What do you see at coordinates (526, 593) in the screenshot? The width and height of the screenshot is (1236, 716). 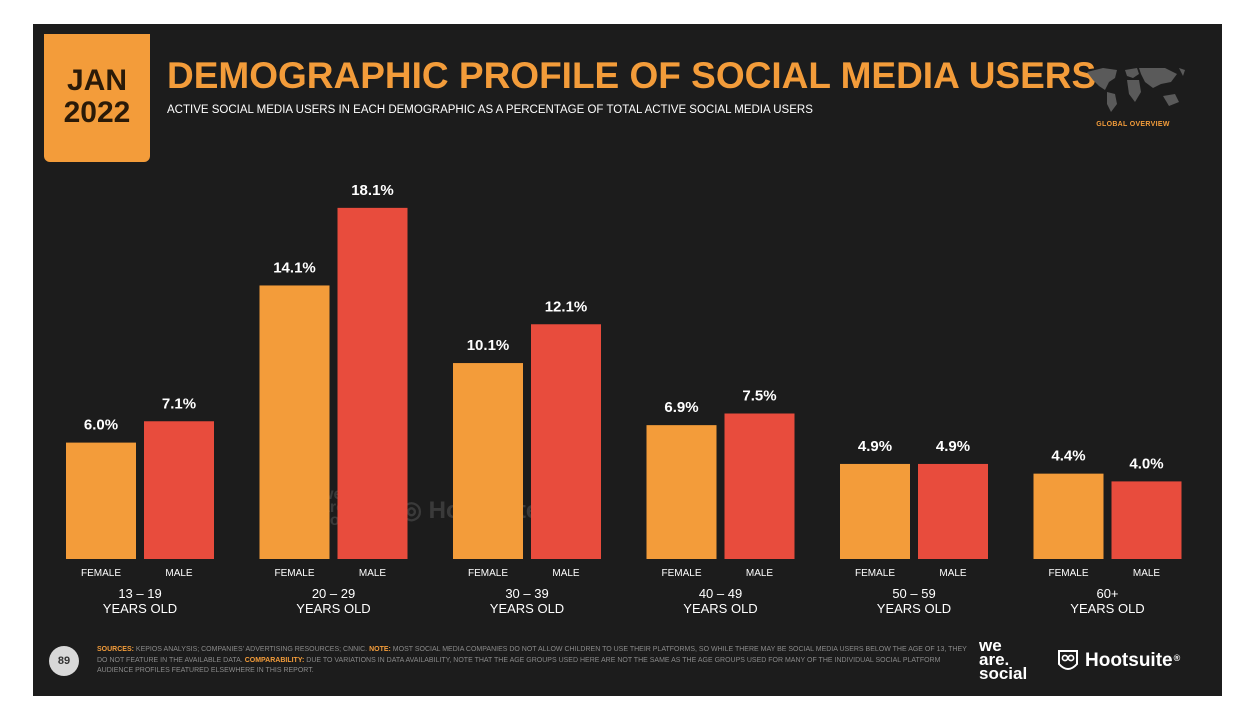 I see `category-label-2: 30 – 39` at bounding box center [526, 593].